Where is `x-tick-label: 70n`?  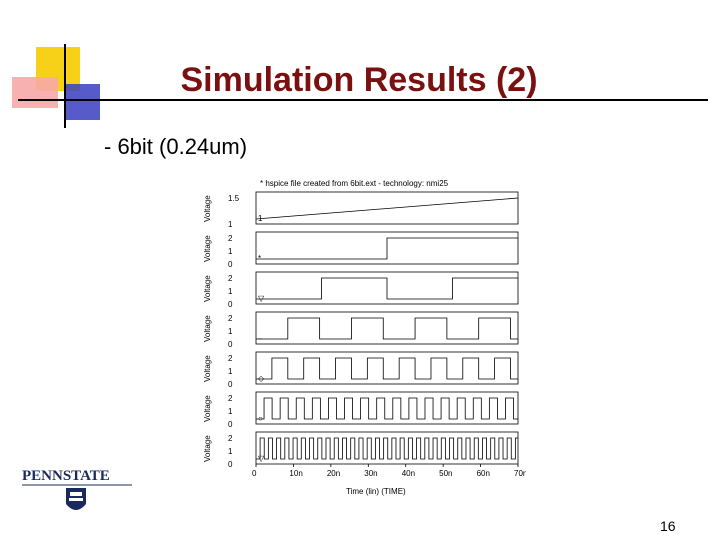 x-tick-label: 70n is located at coordinates (520, 473).